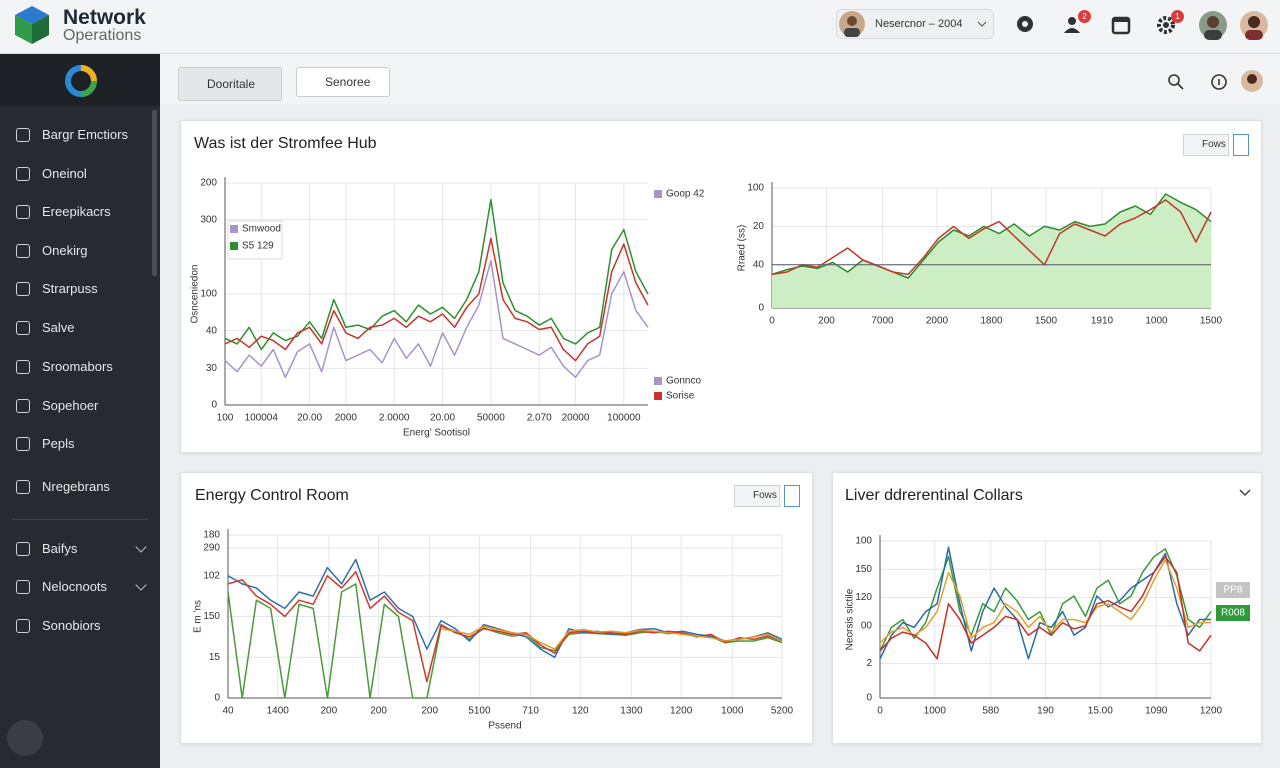 The width and height of the screenshot is (1280, 768). Describe the element at coordinates (212, 368) in the screenshot. I see `y-tick-label: 30` at that location.